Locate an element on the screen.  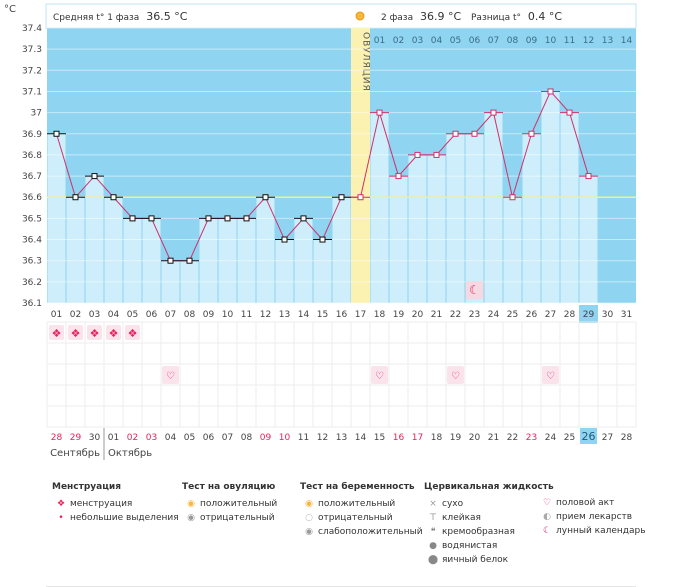
top-day-label: 13 is located at coordinates (607, 41).